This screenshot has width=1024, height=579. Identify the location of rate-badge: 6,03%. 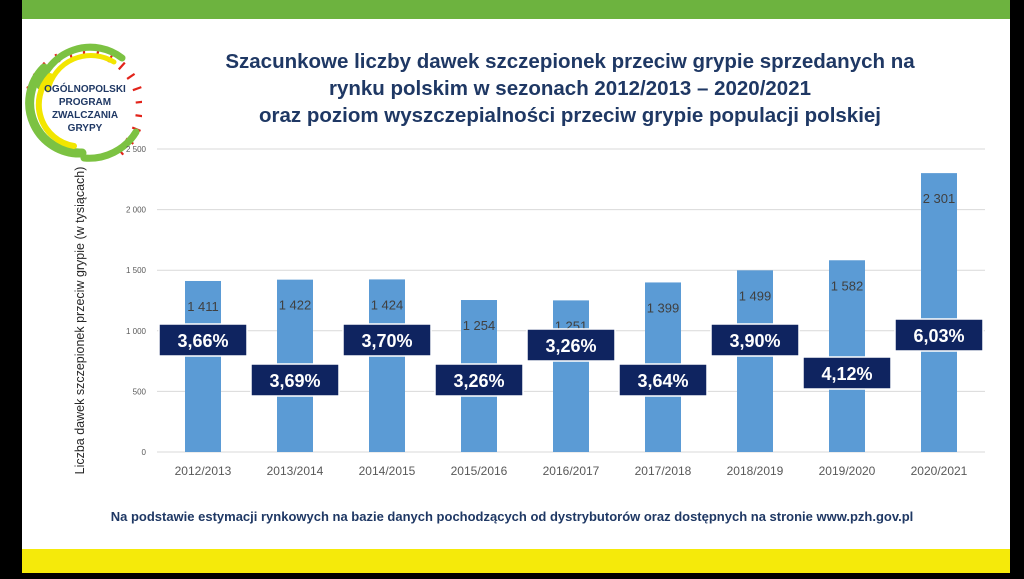
(939, 335).